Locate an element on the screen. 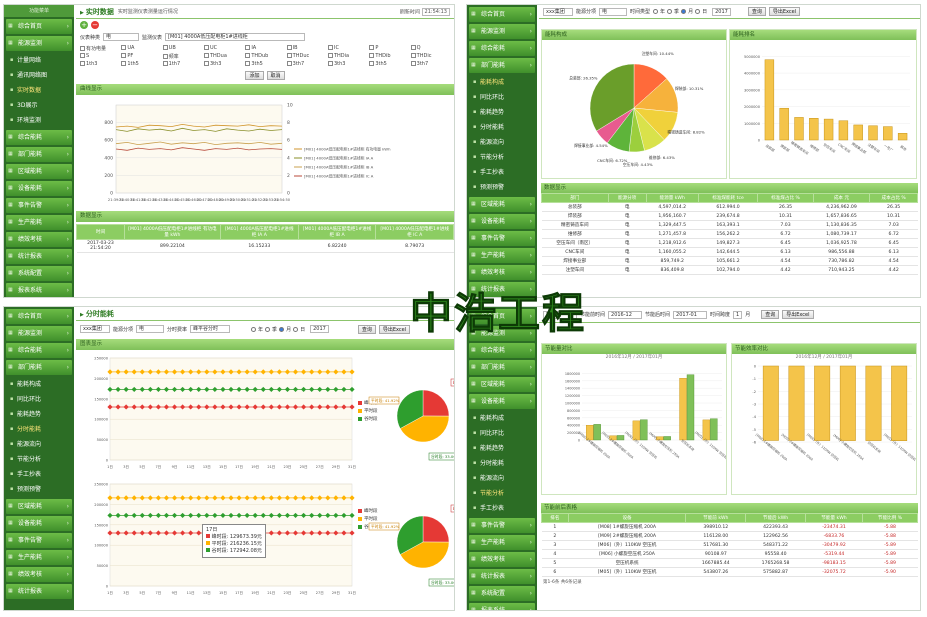  device-select: 空压机 is located at coordinates (560, 314).